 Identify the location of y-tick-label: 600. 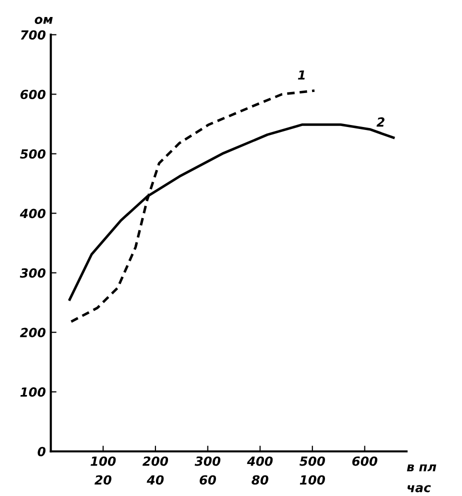
(33, 95).